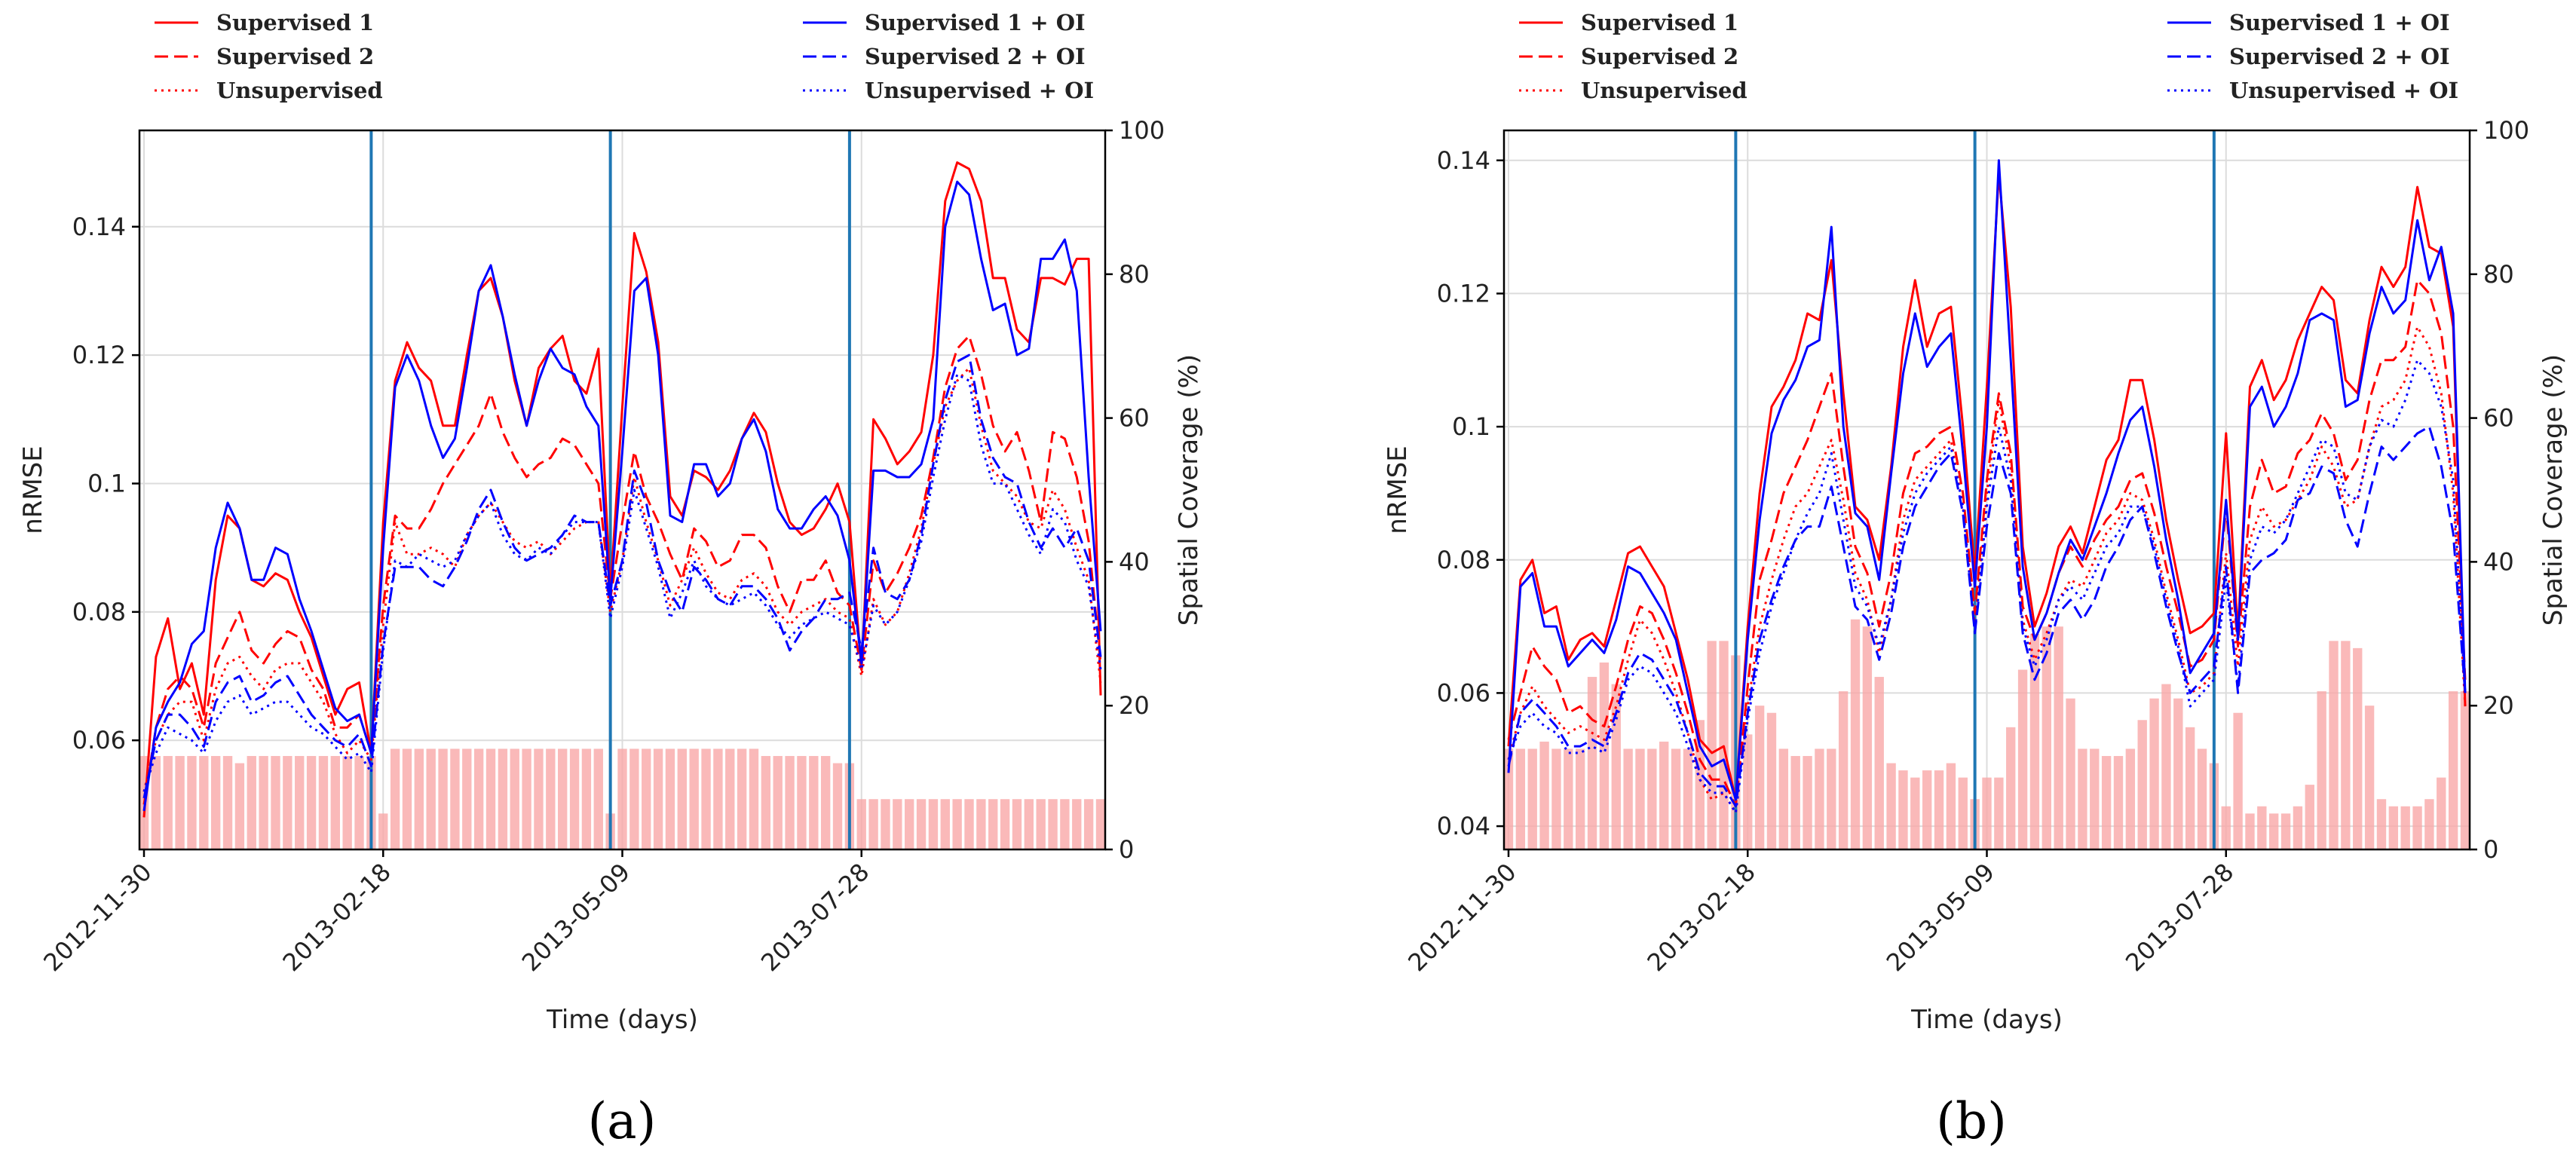 This screenshot has width=2576, height=1157. What do you see at coordinates (1463, 293) in the screenshot?
I see `y-tick-label: 0.12` at bounding box center [1463, 293].